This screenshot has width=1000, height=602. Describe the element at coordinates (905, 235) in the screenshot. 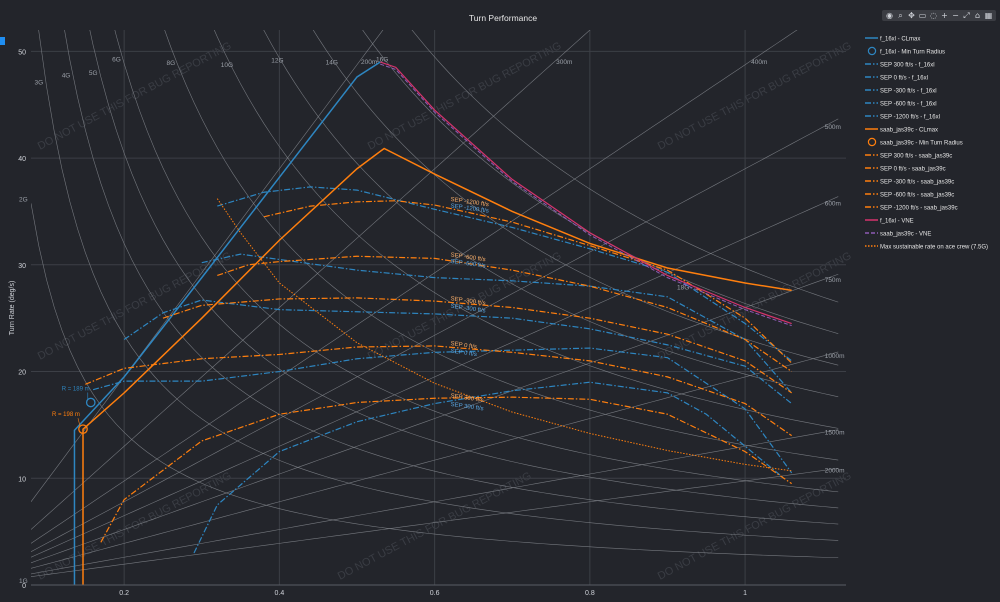

I see `legend-label: saab_jas39c - VNE` at that location.